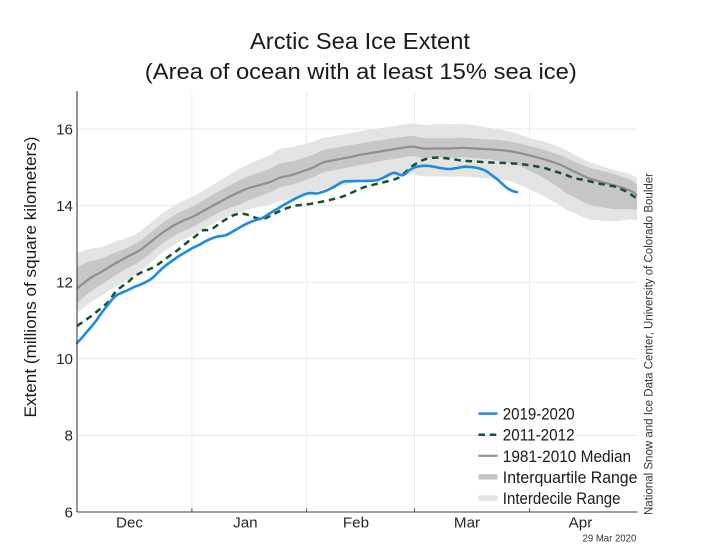 Image resolution: width=720 pixels, height=558 pixels. Describe the element at coordinates (539, 435) in the screenshot. I see `svg-text: 2011-2012` at that location.